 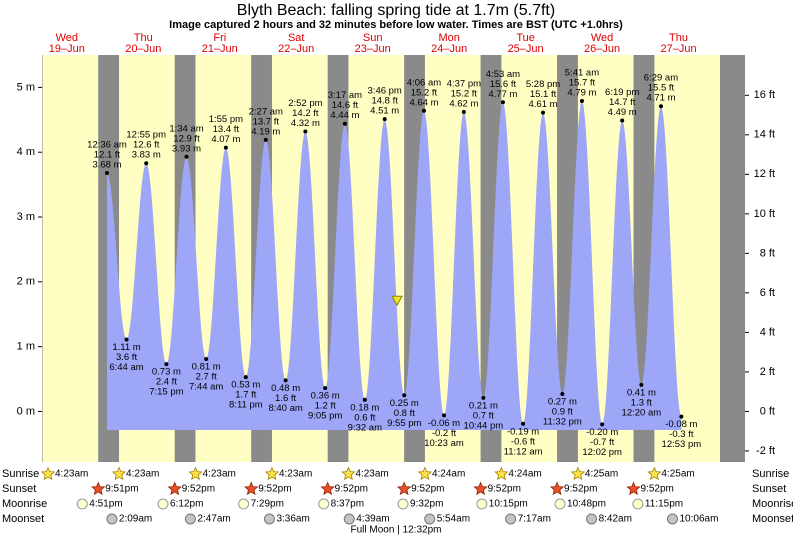 I want to click on y2-tick-label: 14 ft, so click(x=764, y=135).